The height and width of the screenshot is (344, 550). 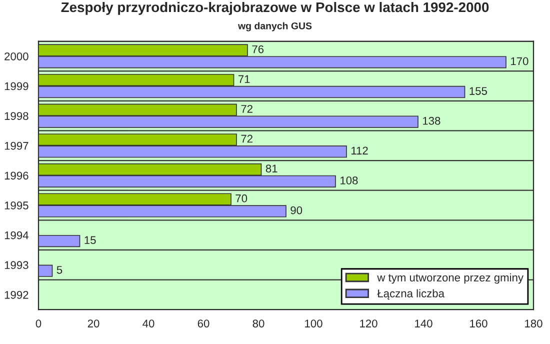 What do you see at coordinates (16, 56) in the screenshot?
I see `y-tick-label: 2000` at bounding box center [16, 56].